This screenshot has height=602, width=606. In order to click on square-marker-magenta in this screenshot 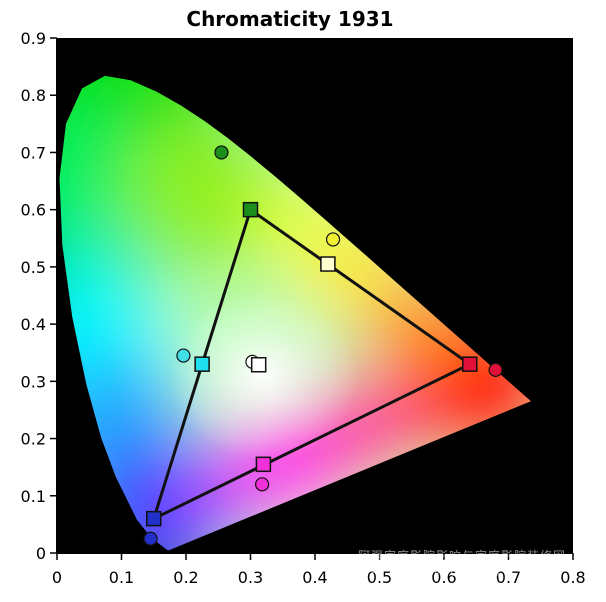, I will do `click(263, 464)`.